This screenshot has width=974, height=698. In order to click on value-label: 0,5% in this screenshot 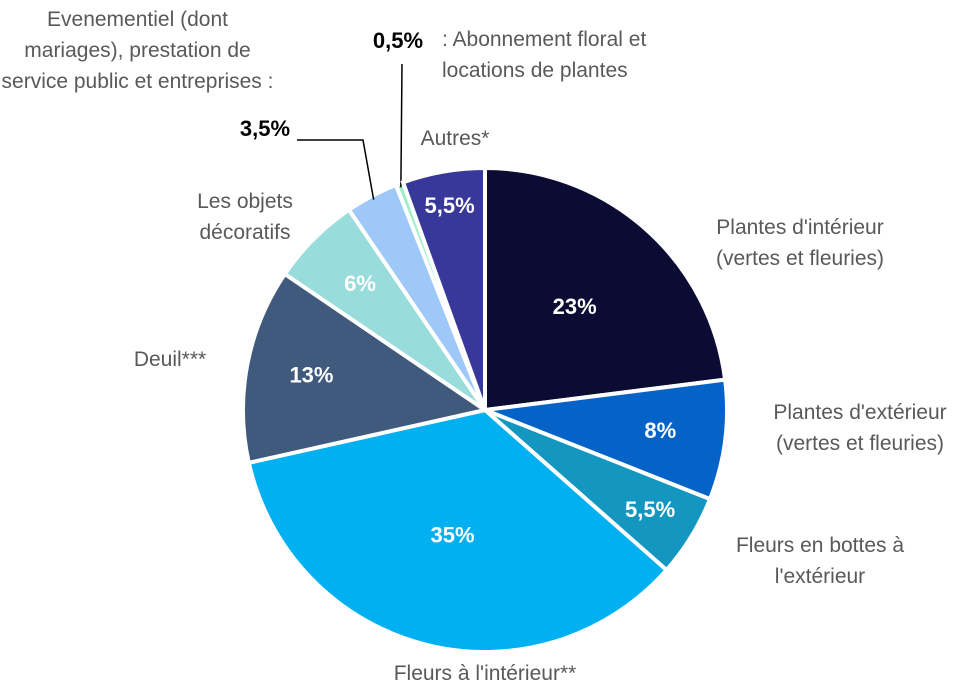, I will do `click(398, 40)`.